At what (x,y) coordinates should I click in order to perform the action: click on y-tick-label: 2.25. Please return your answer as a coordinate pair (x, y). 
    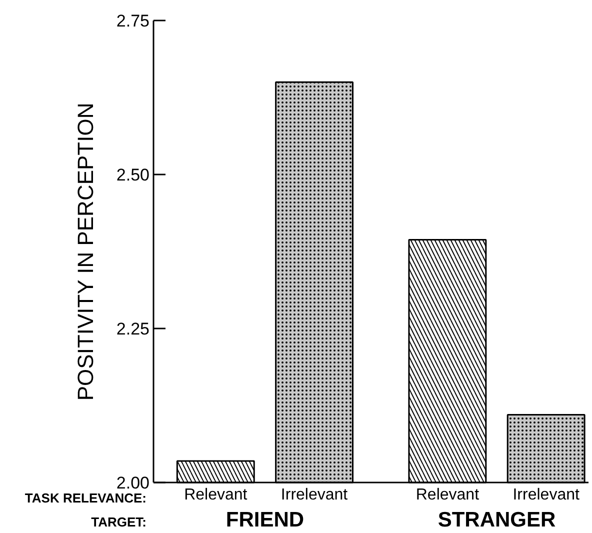
    Looking at the image, I should click on (133, 329).